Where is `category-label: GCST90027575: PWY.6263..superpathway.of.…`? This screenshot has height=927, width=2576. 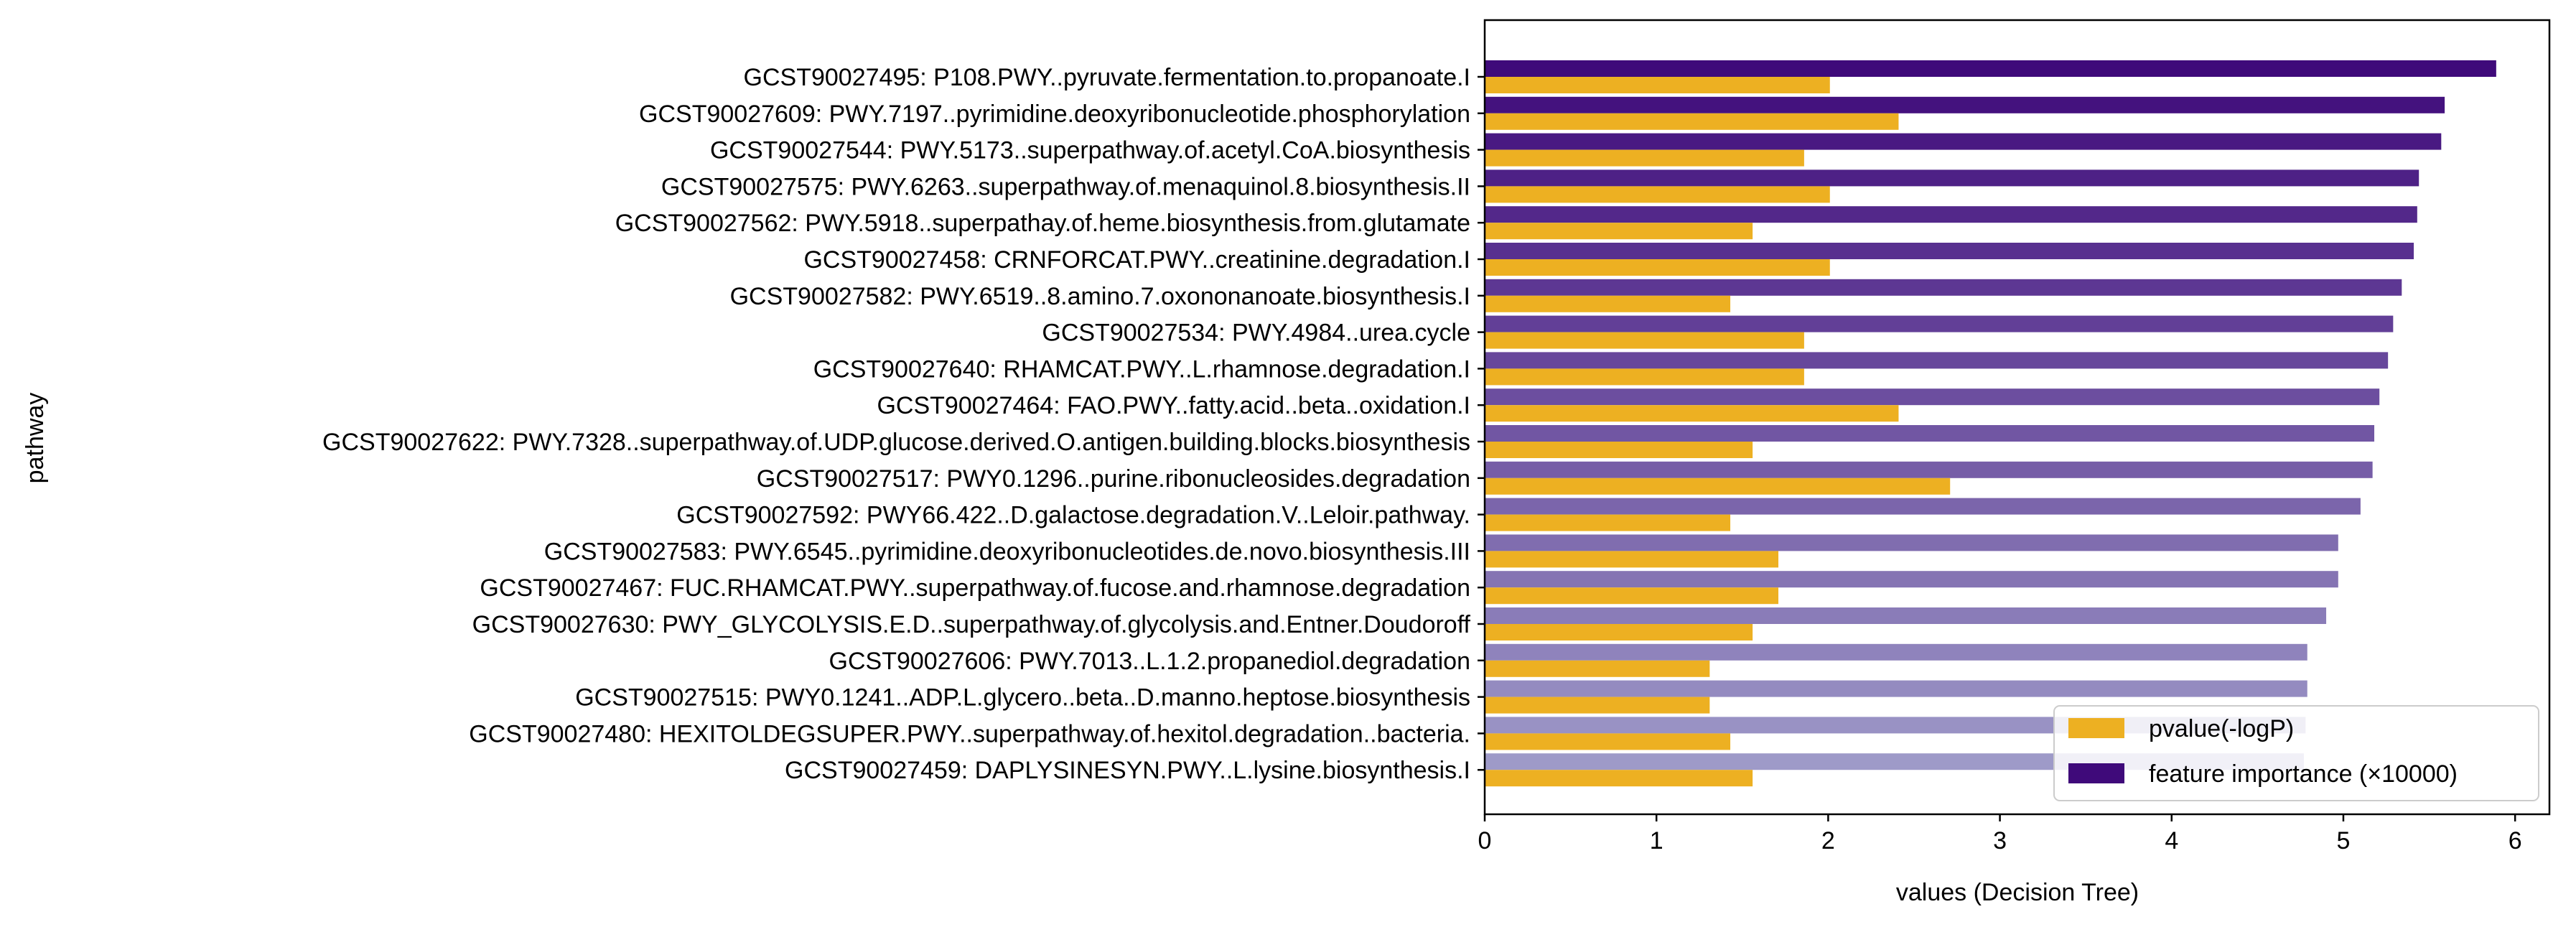 category-label: GCST90027575: PWY.6263..superpathway.of.… is located at coordinates (1065, 186).